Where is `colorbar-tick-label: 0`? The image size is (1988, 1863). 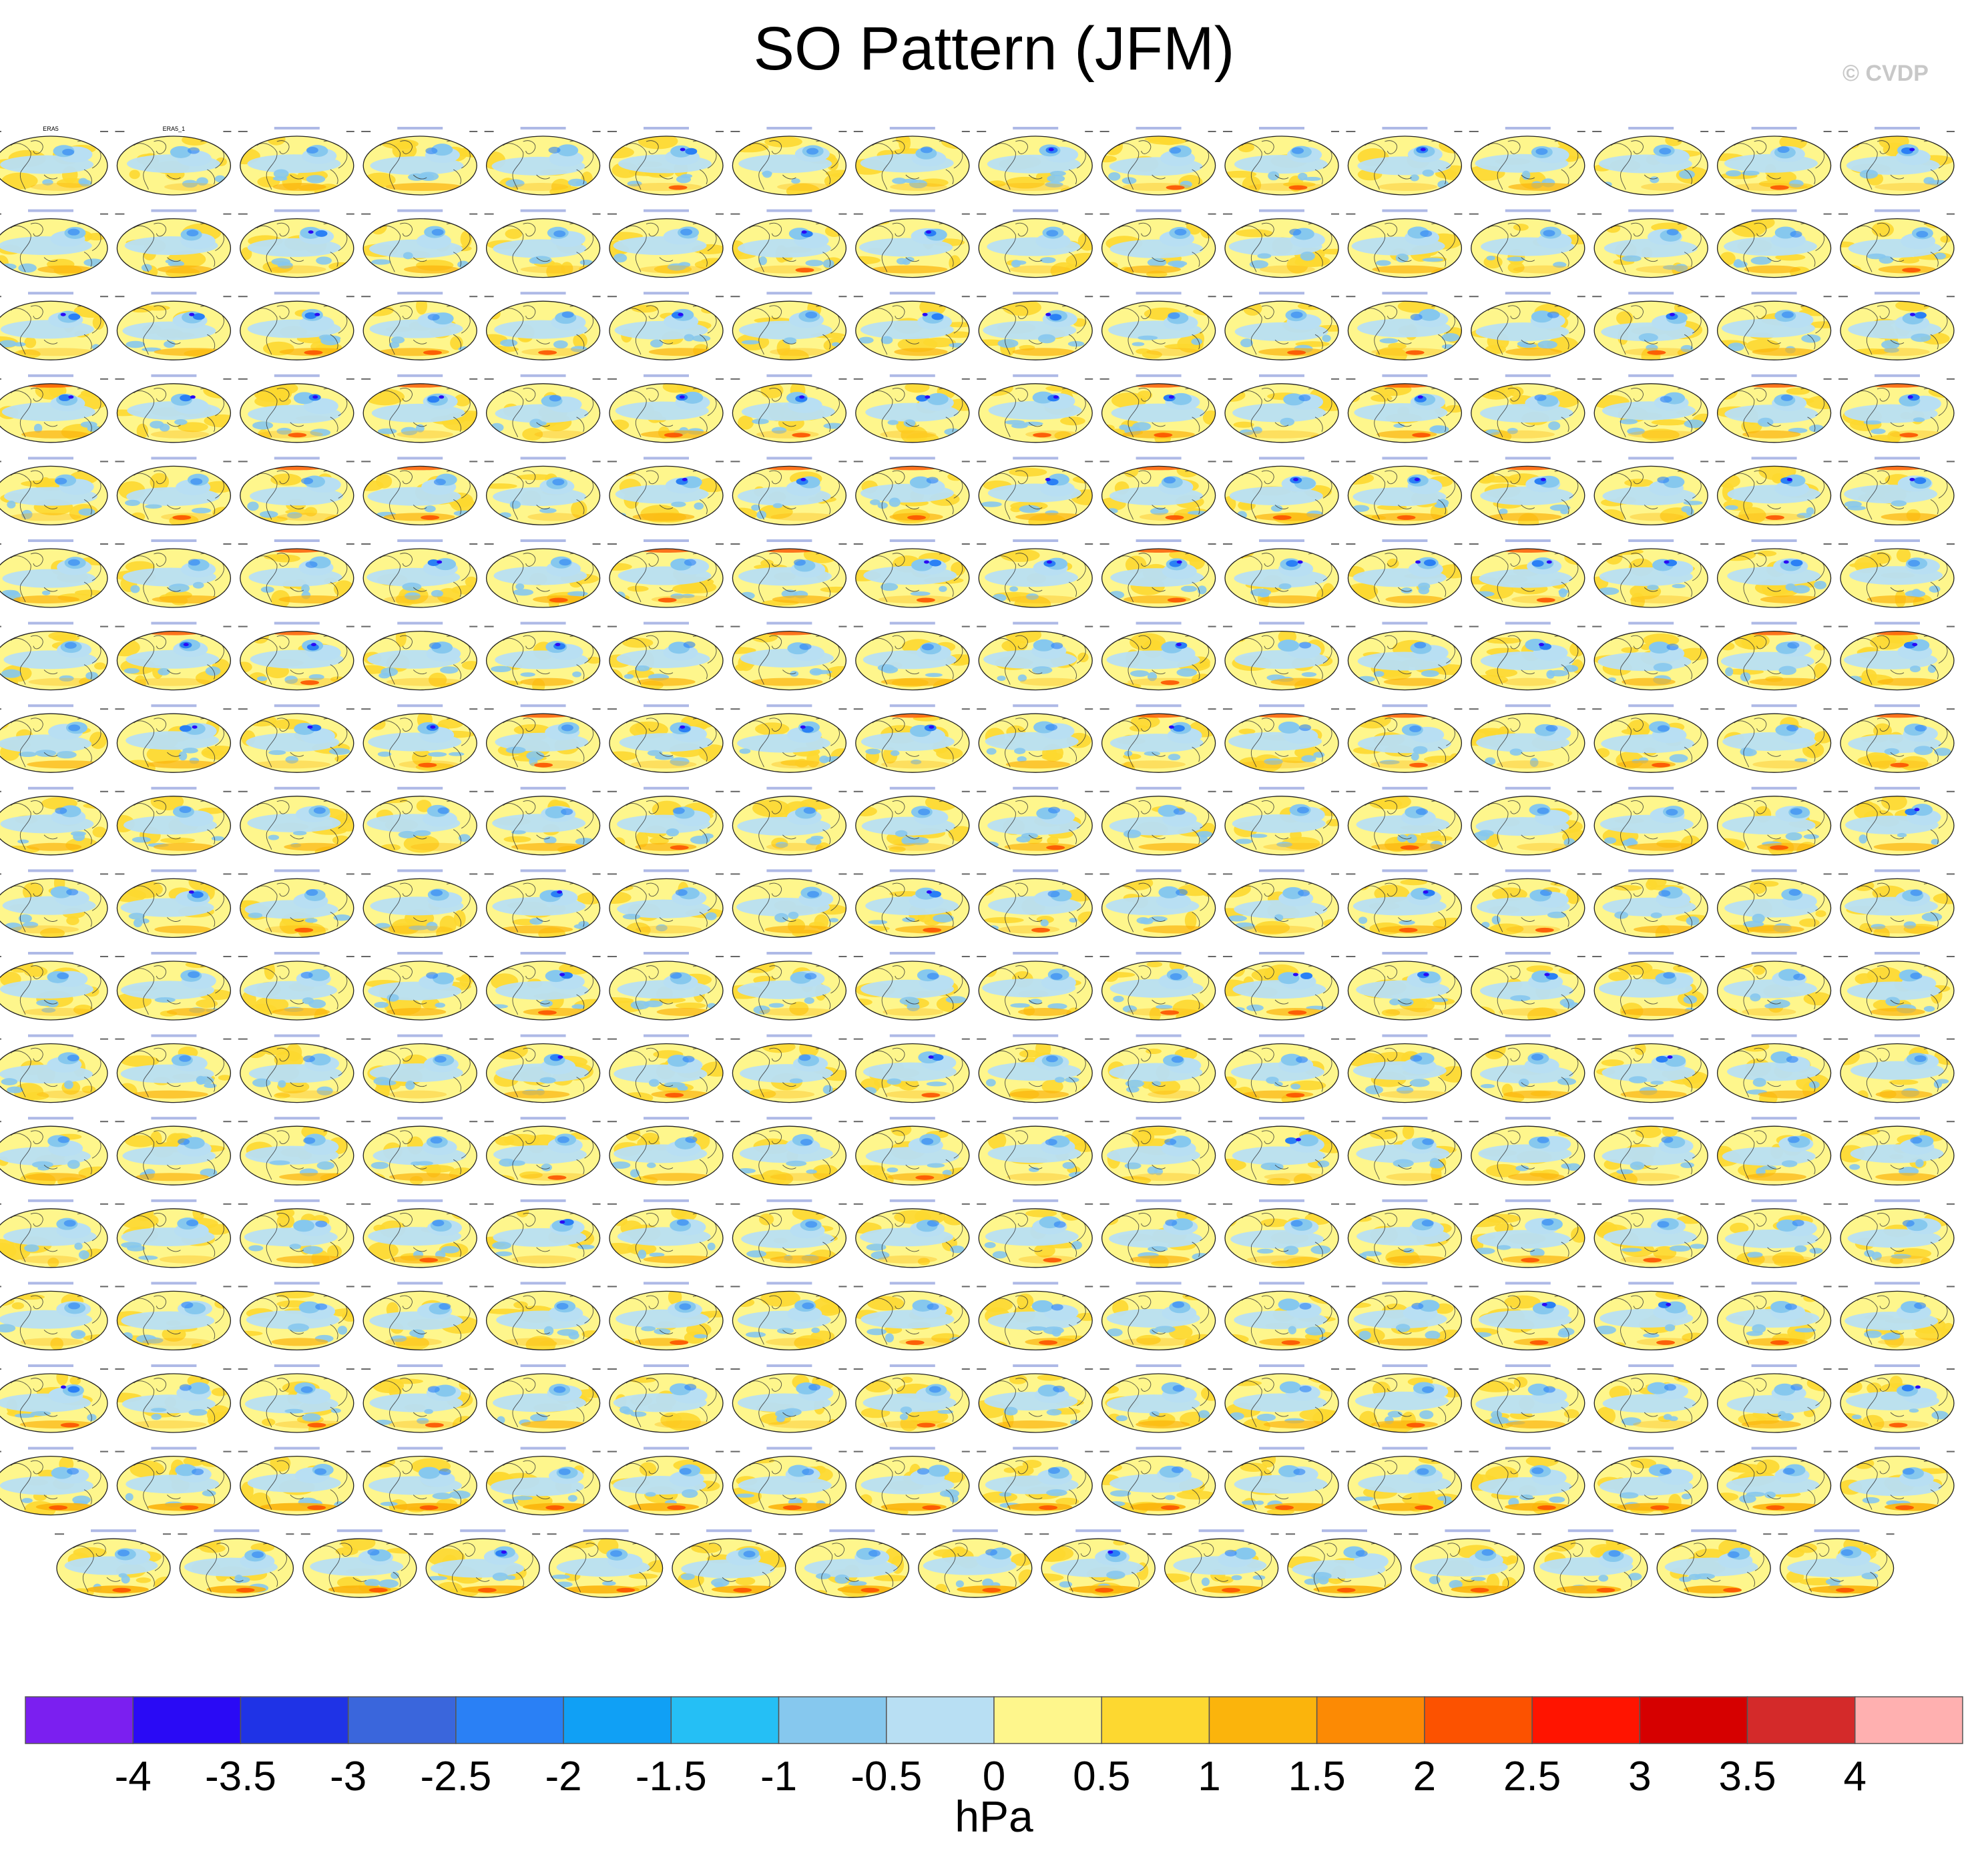 colorbar-tick-label: 0 is located at coordinates (994, 1777).